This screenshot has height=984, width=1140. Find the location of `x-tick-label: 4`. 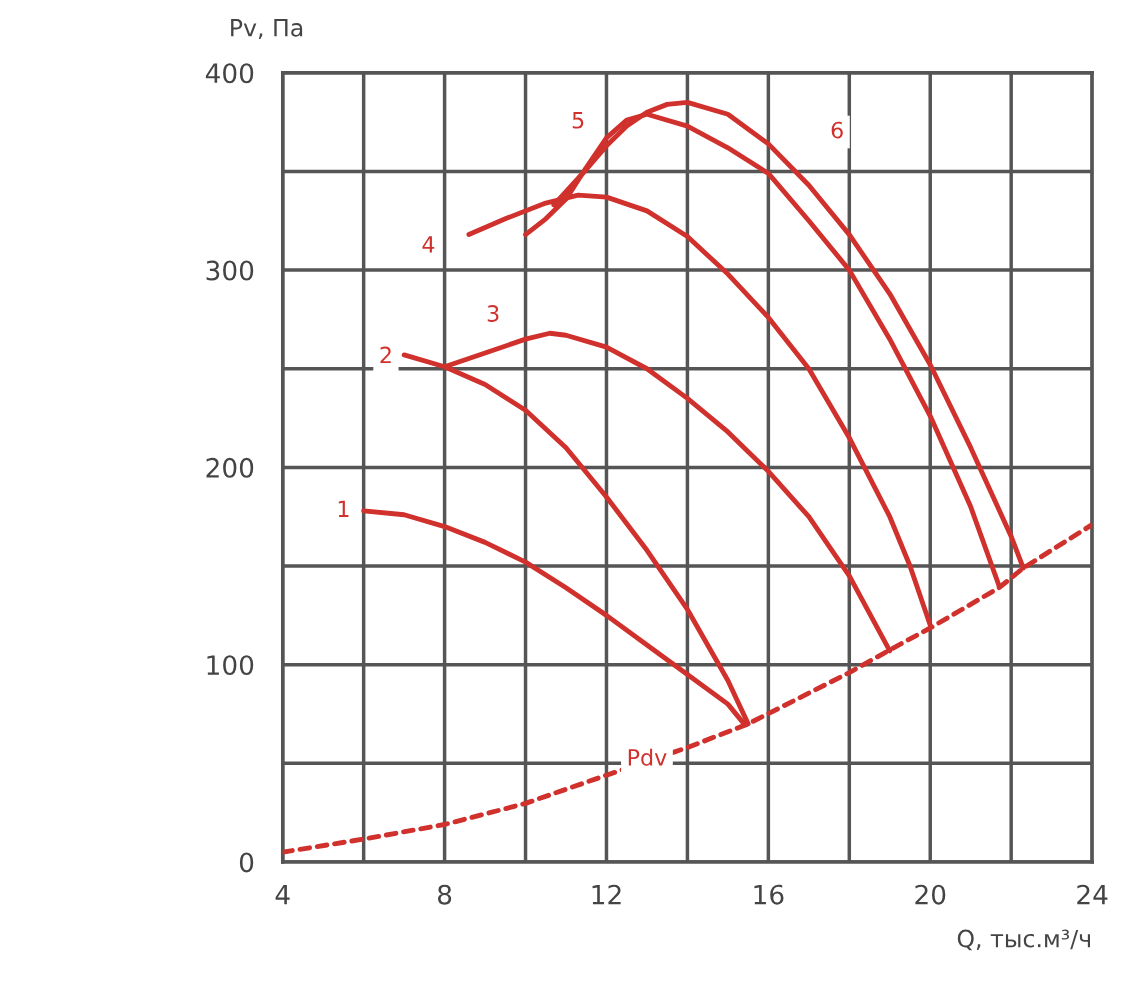

x-tick-label: 4 is located at coordinates (282, 895).